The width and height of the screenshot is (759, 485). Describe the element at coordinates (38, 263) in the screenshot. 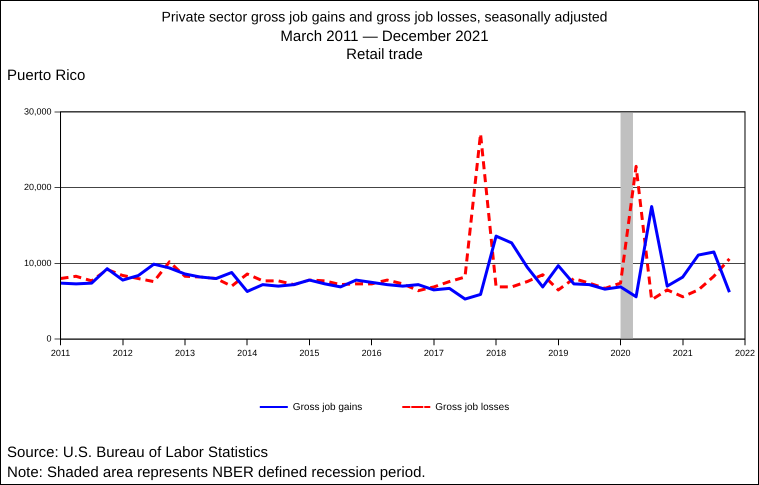

I see `y-tick-label: 10,000` at that location.